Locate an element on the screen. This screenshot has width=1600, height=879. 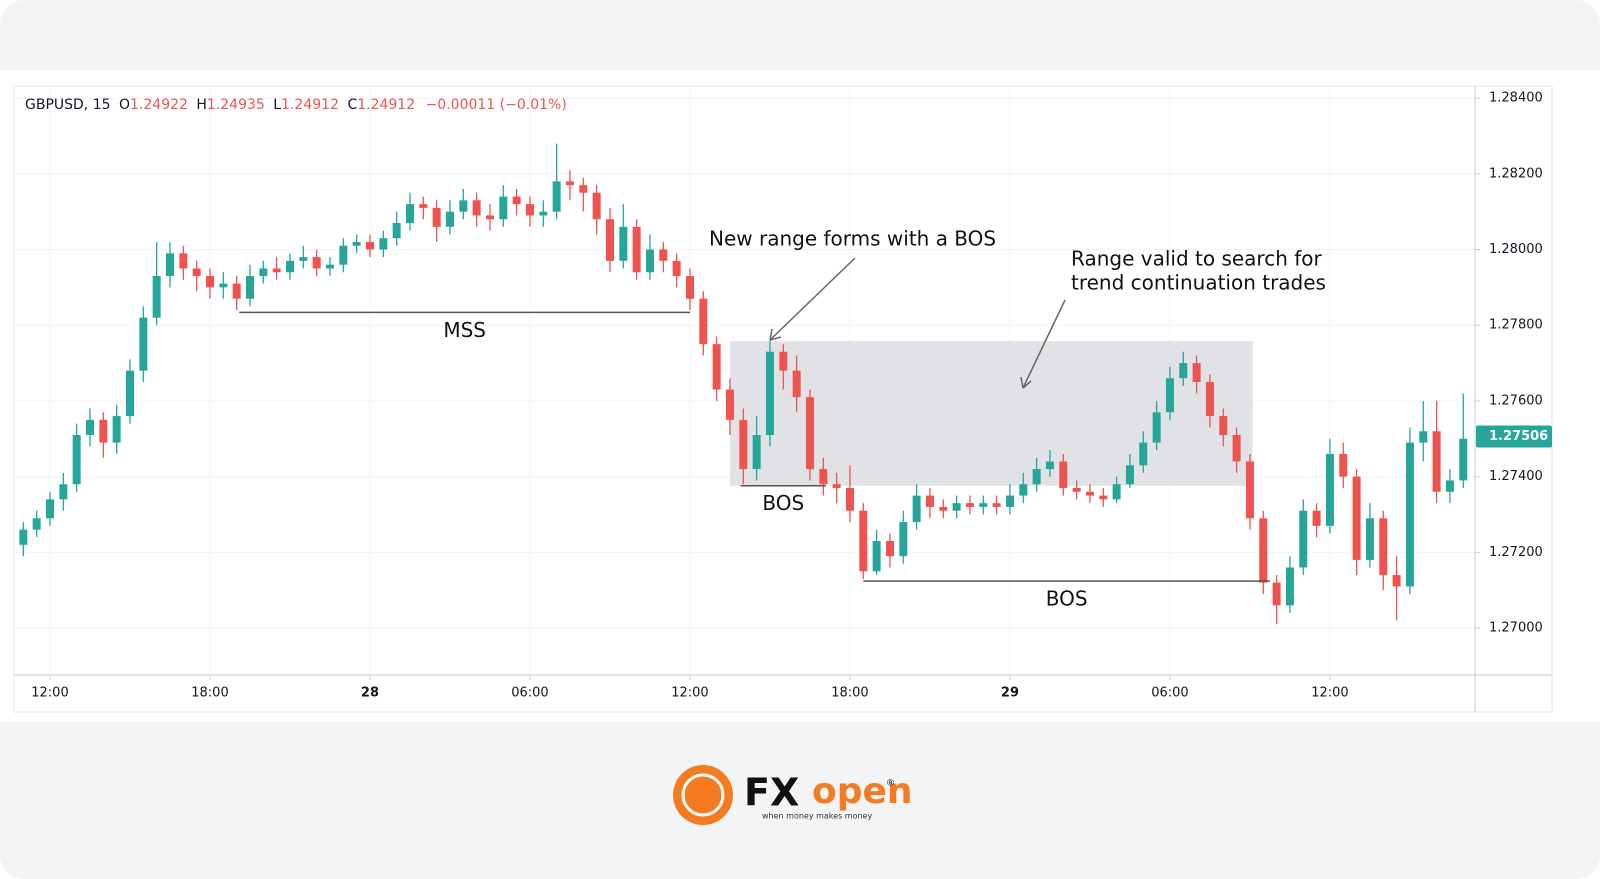
x-tick-label: 28 is located at coordinates (370, 693).